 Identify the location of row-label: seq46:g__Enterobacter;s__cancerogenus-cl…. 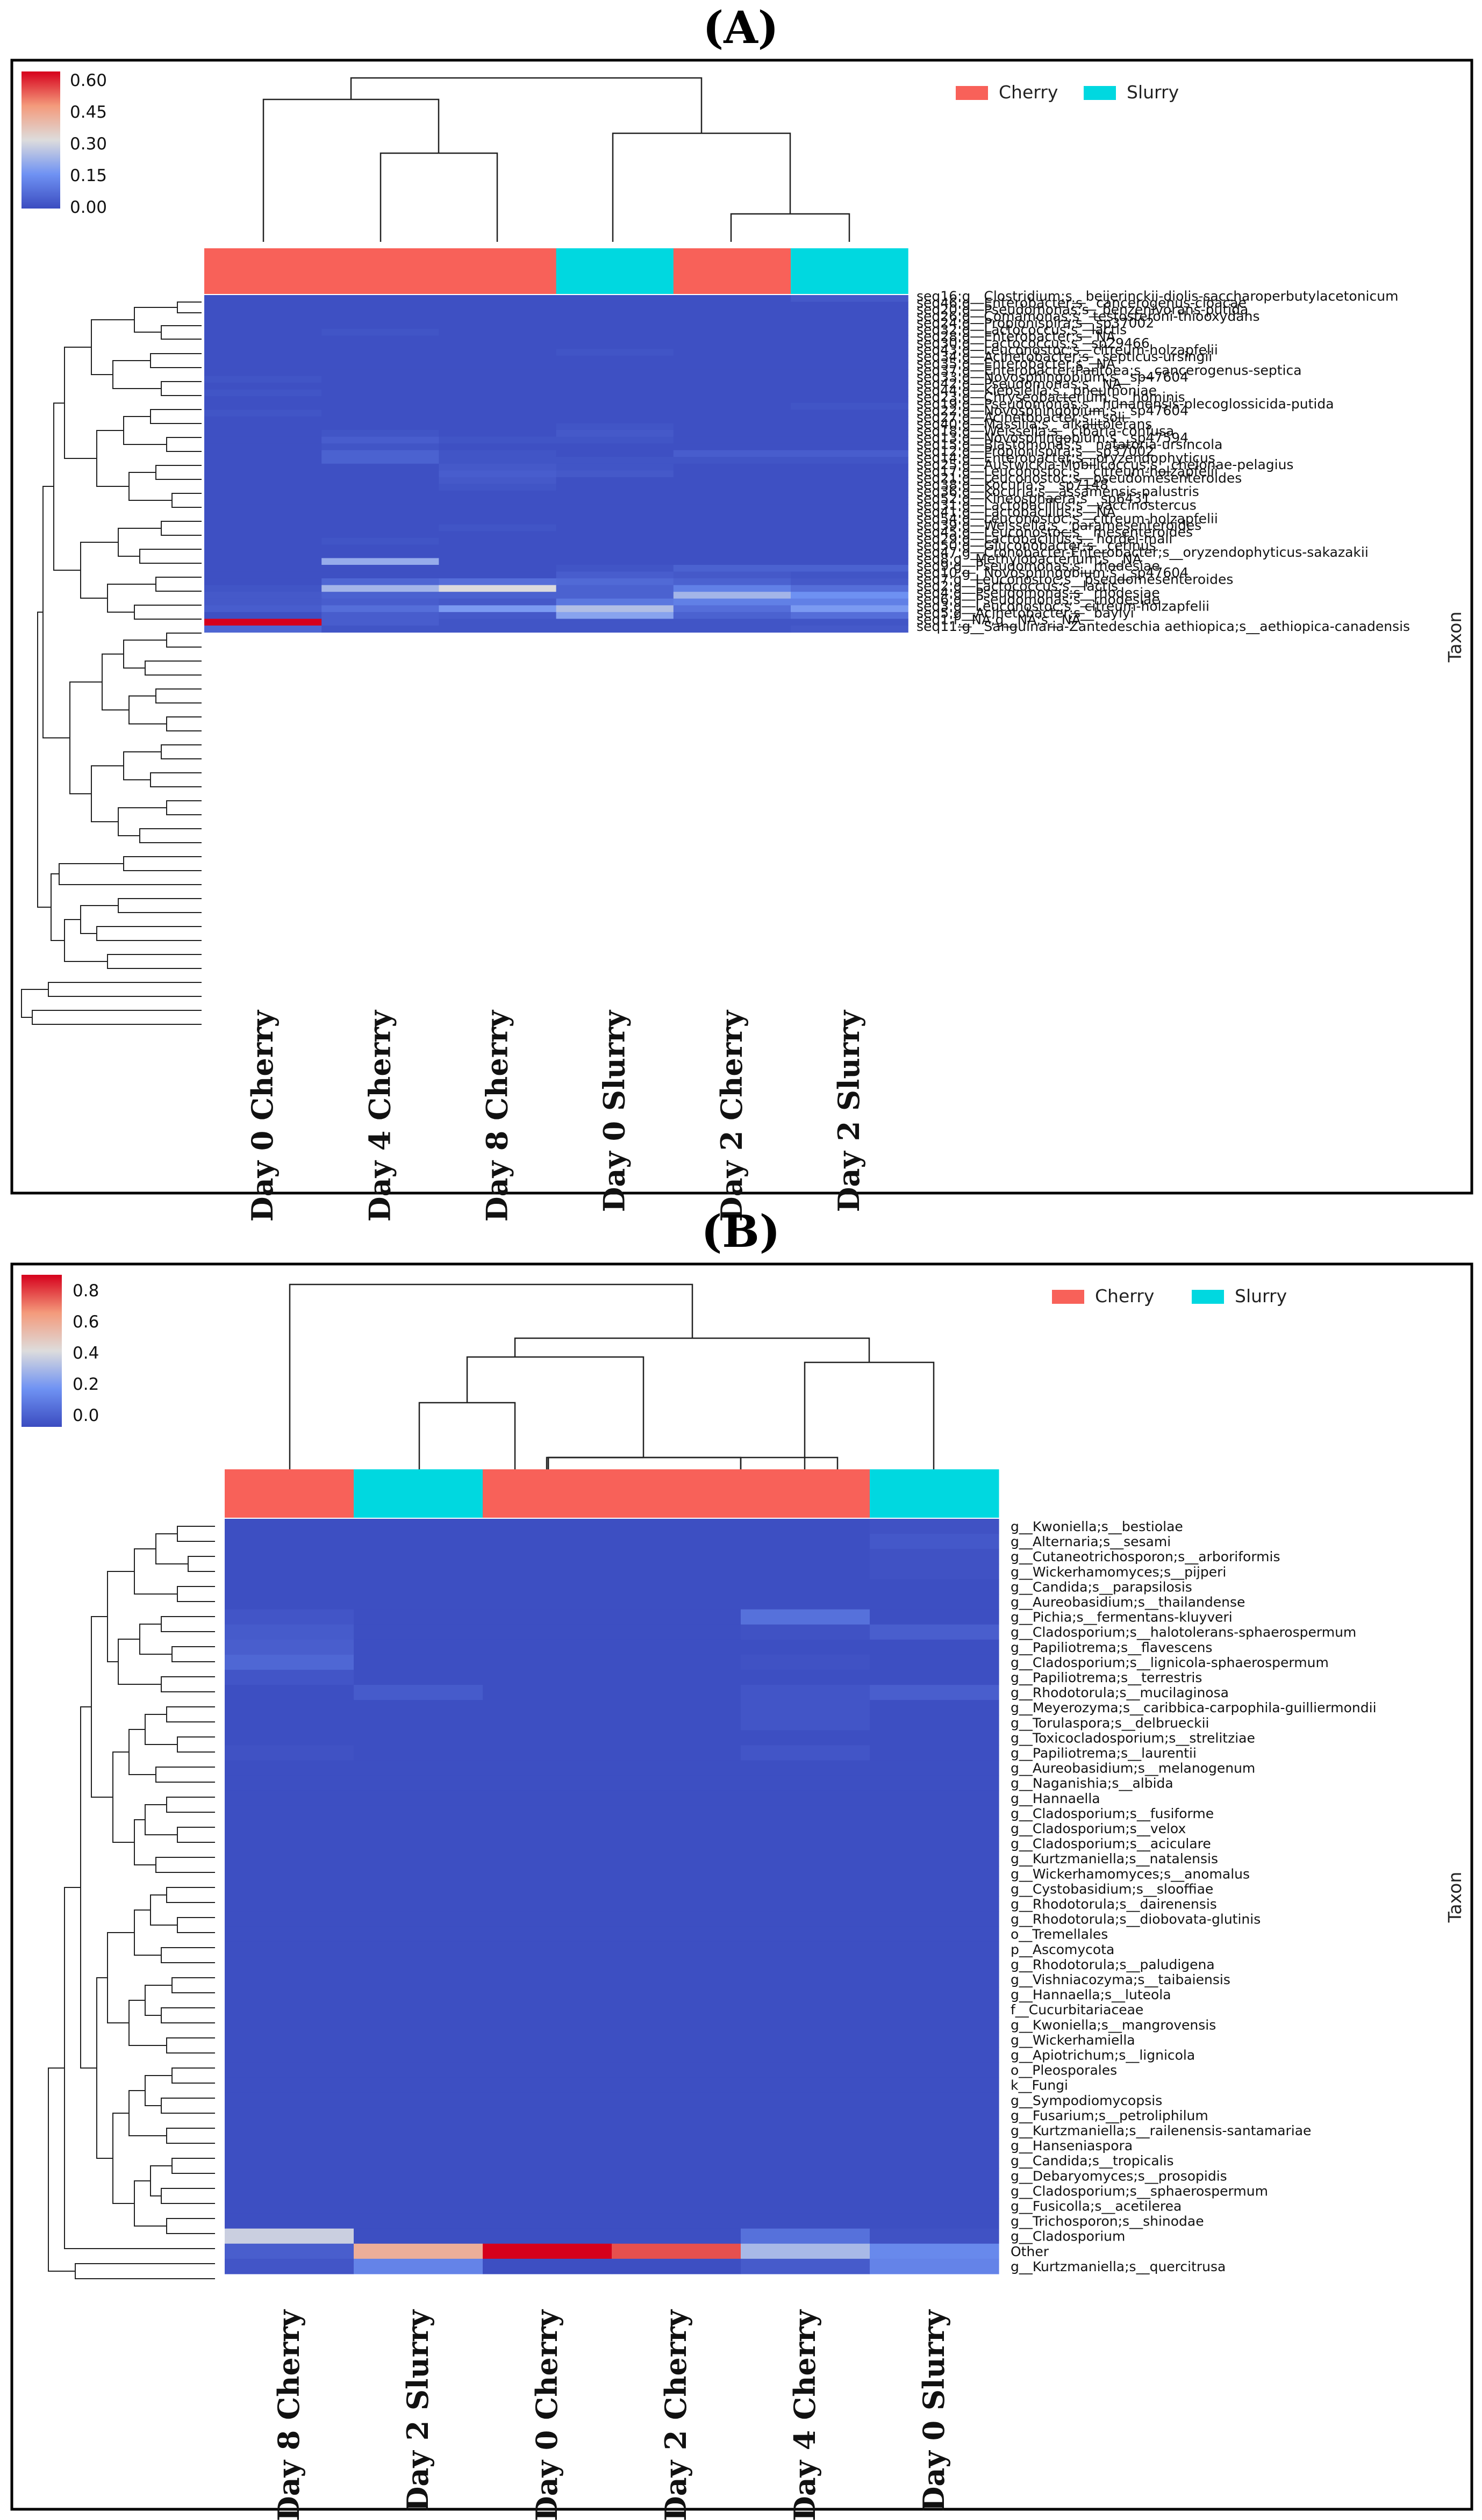
(1082, 303).